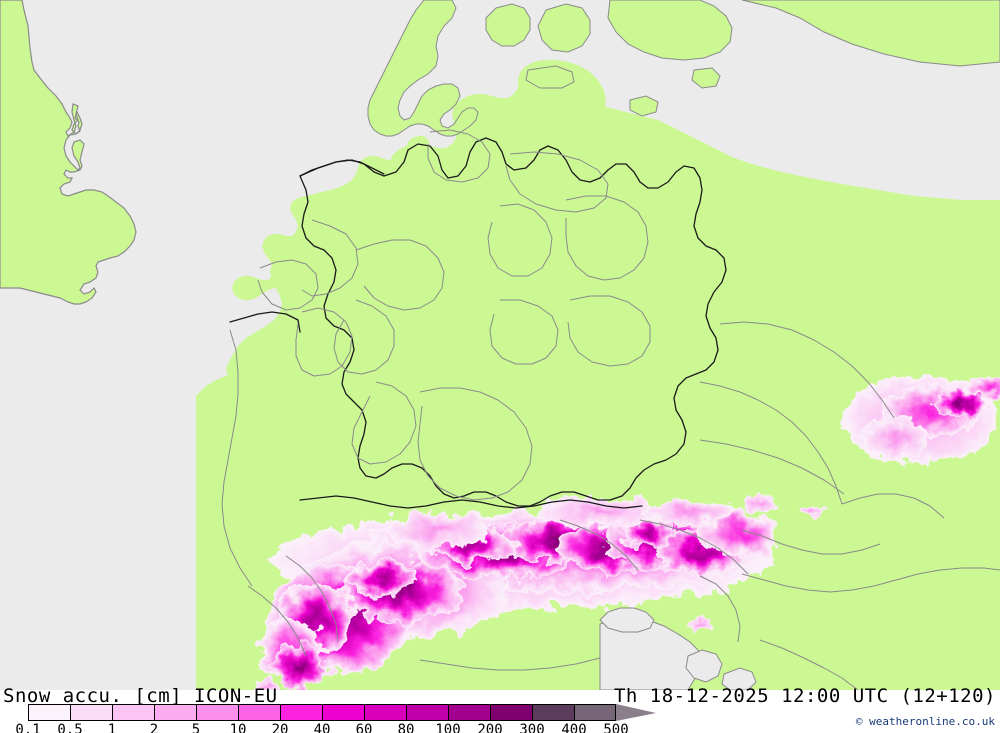 This screenshot has width=1000, height=733. What do you see at coordinates (68, 152) in the screenshot?
I see `land-great-britain` at bounding box center [68, 152].